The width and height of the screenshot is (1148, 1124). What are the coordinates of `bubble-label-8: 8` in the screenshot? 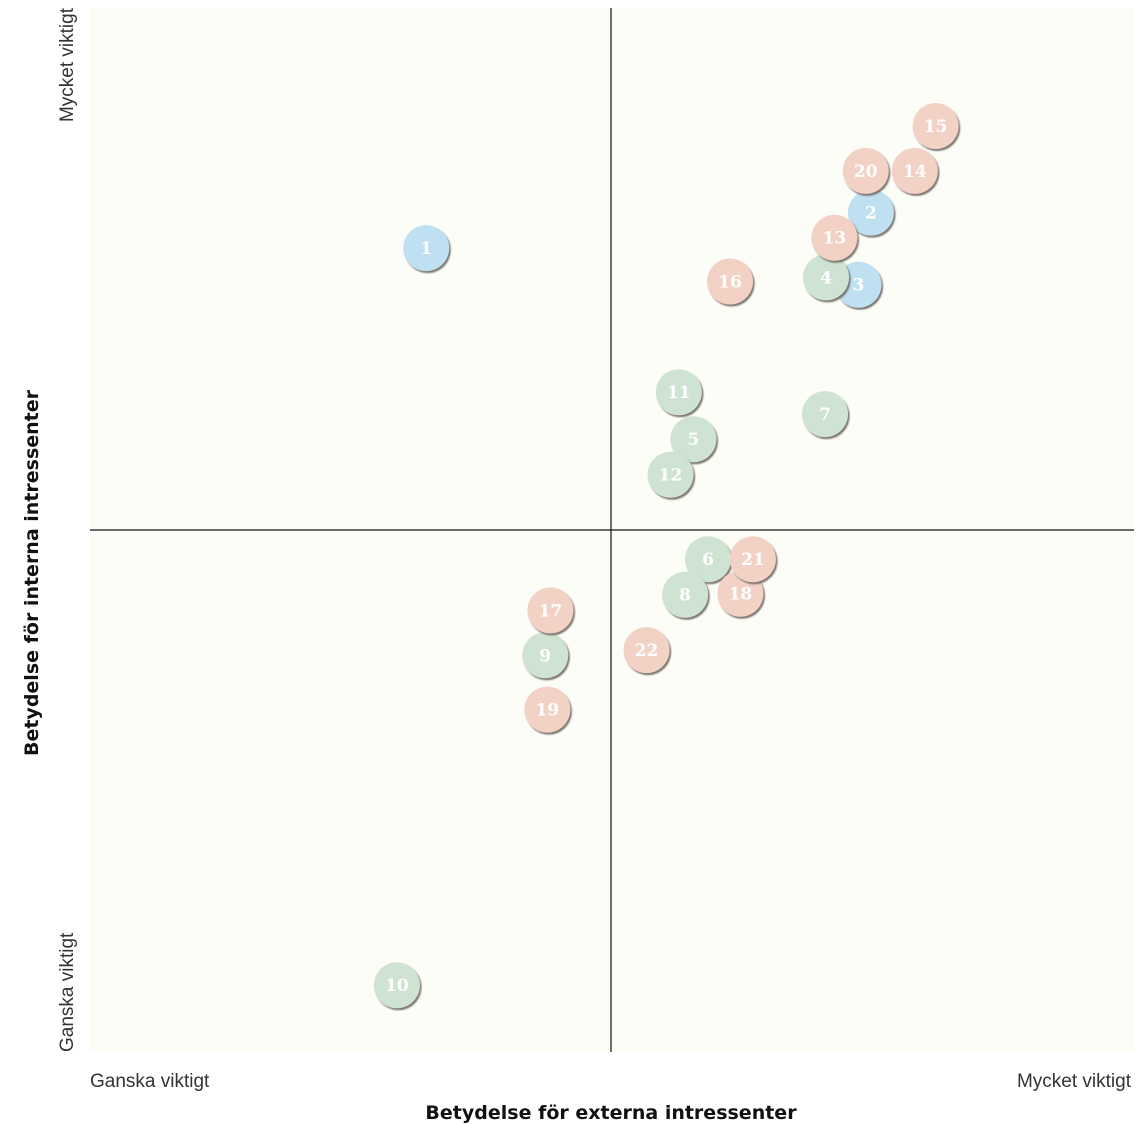 It's located at (685, 596).